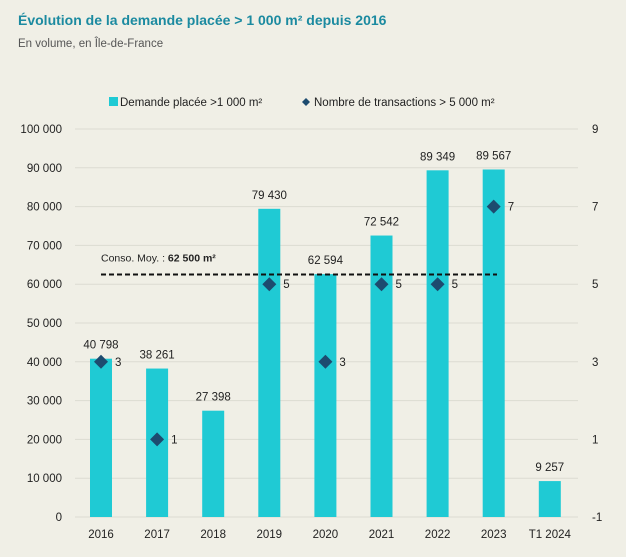 This screenshot has height=557, width=626. What do you see at coordinates (595, 285) in the screenshot?
I see `right-tick-label: 5` at bounding box center [595, 285].